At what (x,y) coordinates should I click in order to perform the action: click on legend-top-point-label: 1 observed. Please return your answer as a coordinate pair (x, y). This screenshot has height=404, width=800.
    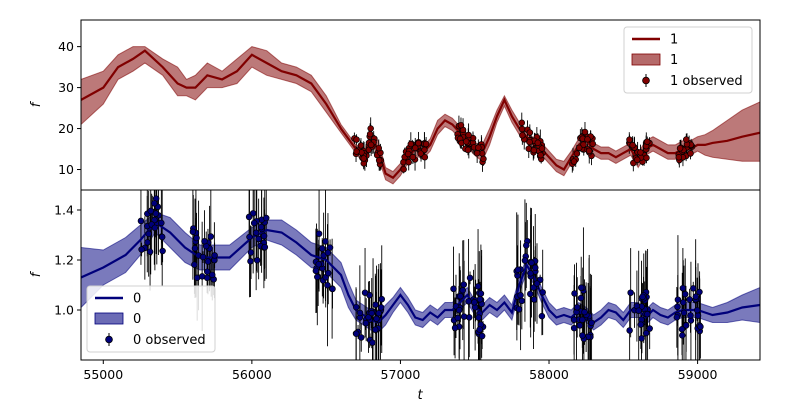
    Looking at the image, I should click on (706, 81).